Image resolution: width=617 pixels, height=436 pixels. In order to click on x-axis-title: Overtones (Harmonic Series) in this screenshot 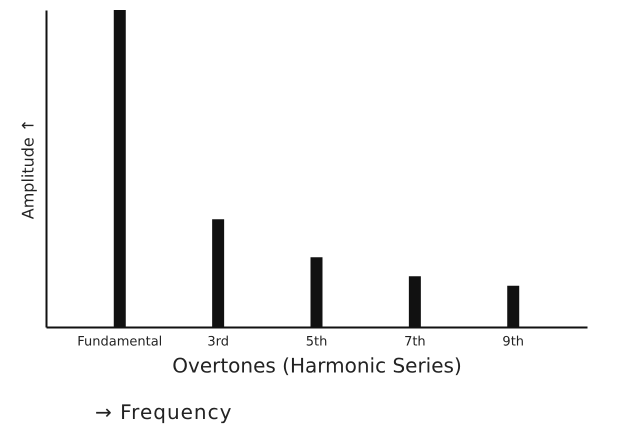, I will do `click(317, 366)`.